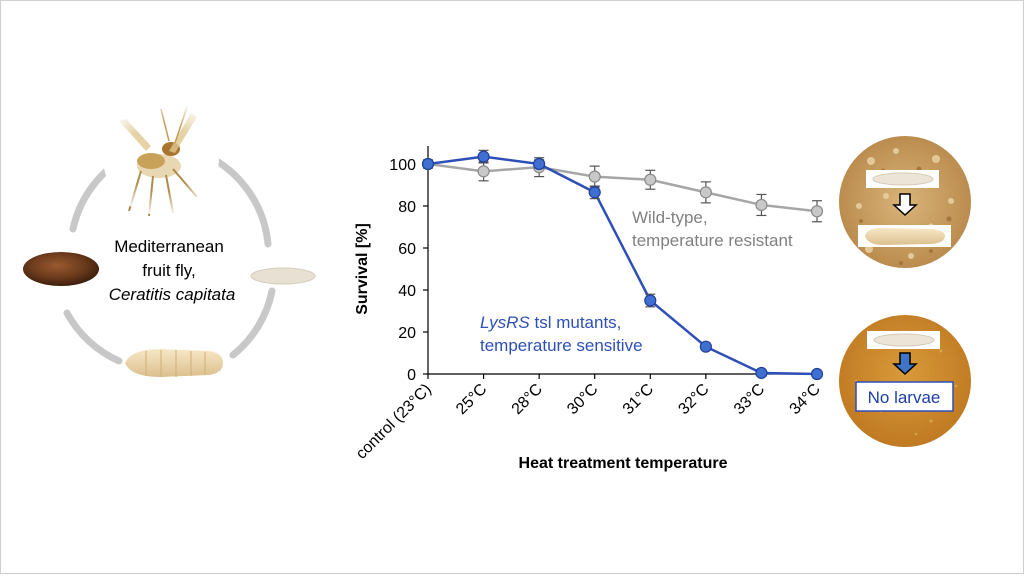 This screenshot has width=1024, height=578. I want to click on x-tick-label: 31°C, so click(638, 399).